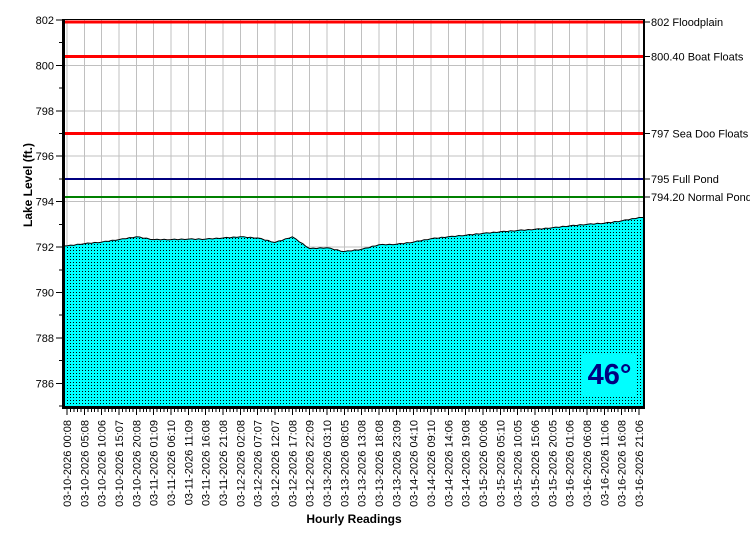 Image resolution: width=750 pixels, height=550 pixels. What do you see at coordinates (28, 185) in the screenshot?
I see `y-axis-title: Lake Level (ft.)` at bounding box center [28, 185].